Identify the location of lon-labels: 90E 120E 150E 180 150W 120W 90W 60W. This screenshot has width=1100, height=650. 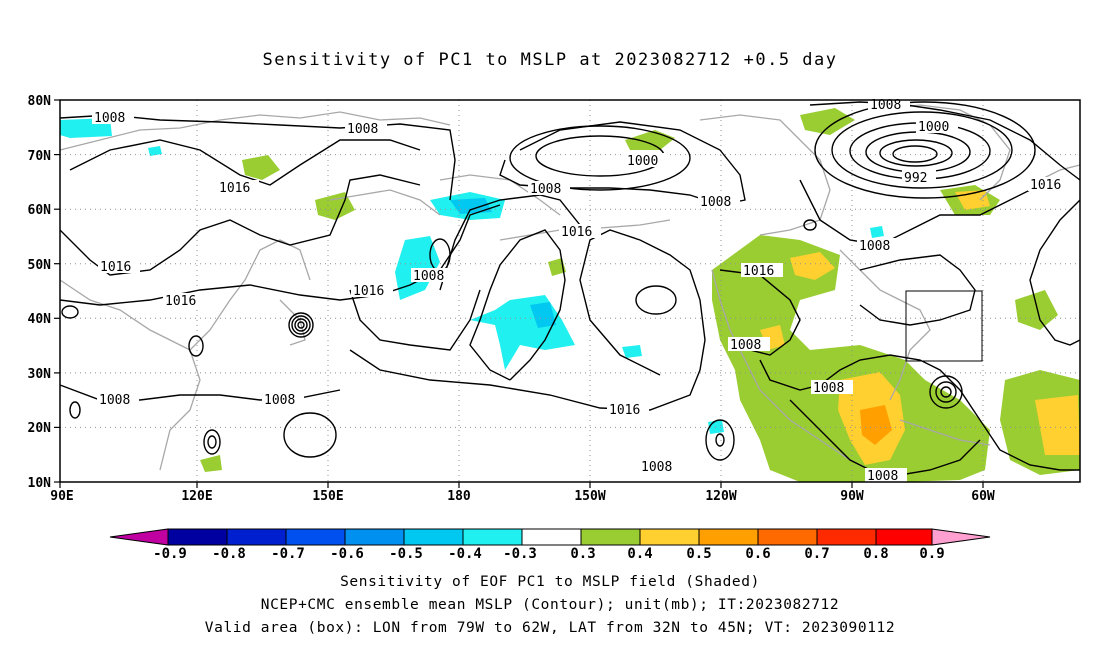
(522, 496).